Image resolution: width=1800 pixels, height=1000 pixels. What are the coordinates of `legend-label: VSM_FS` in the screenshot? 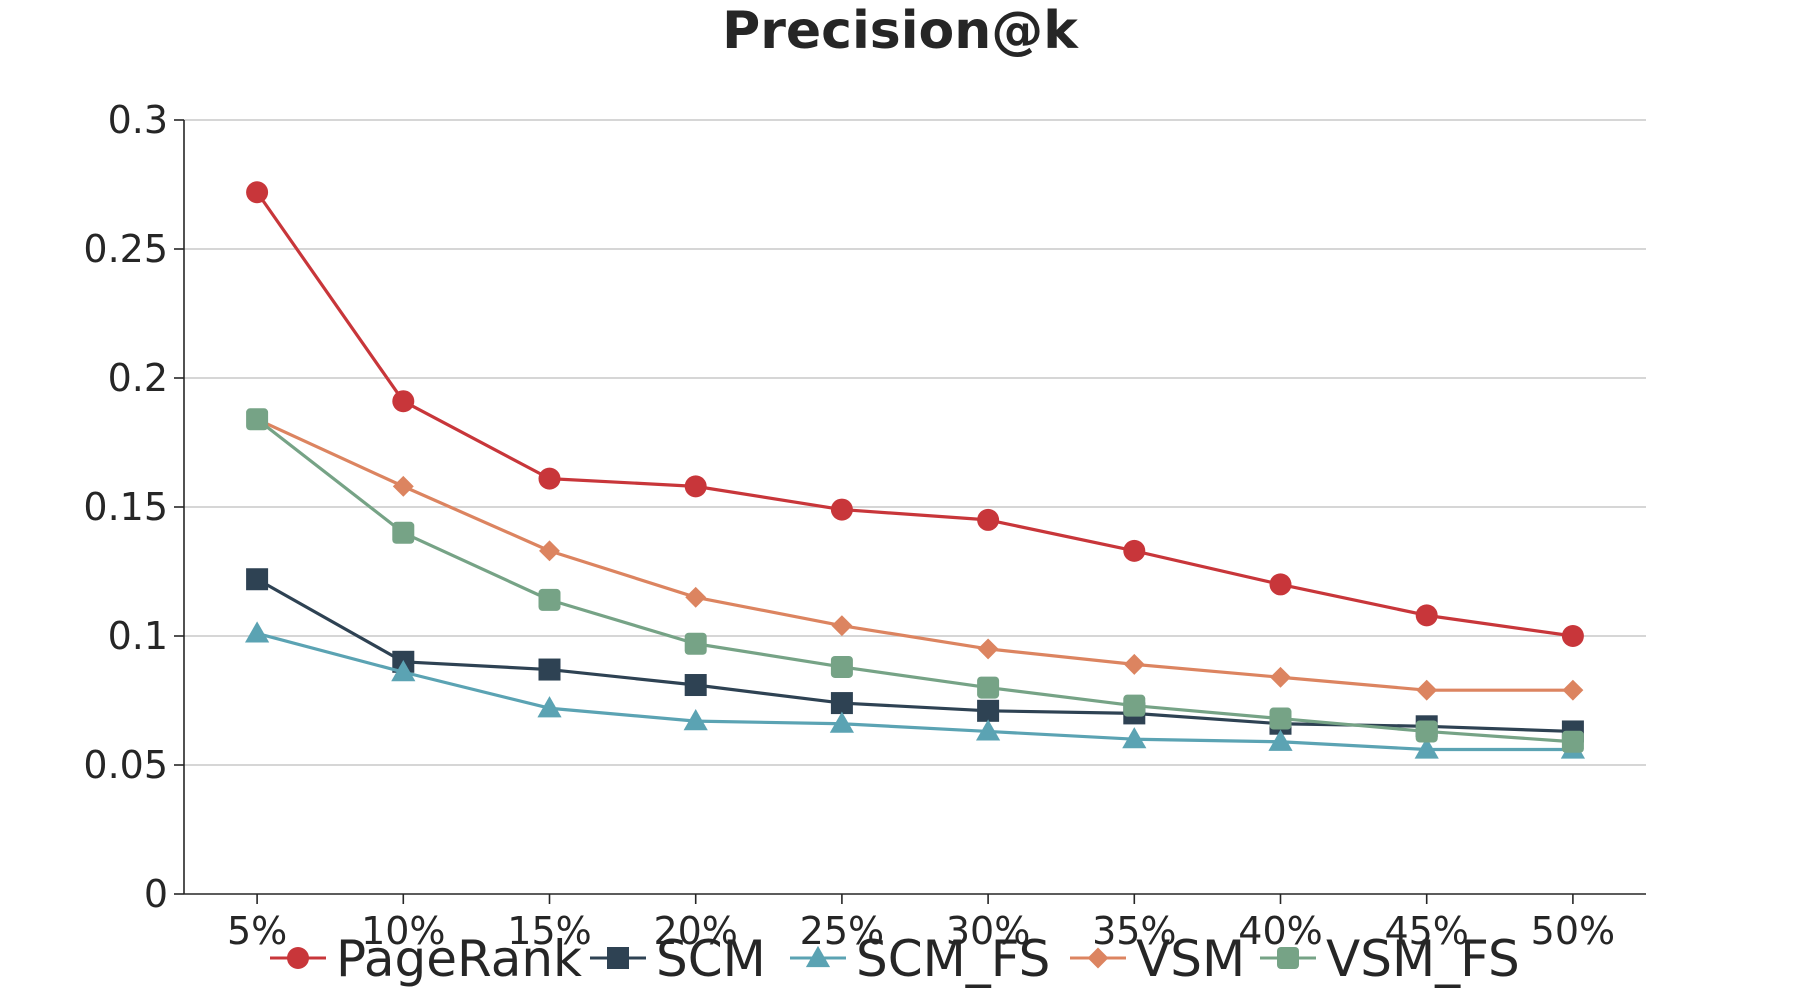 It's located at (1423, 959).